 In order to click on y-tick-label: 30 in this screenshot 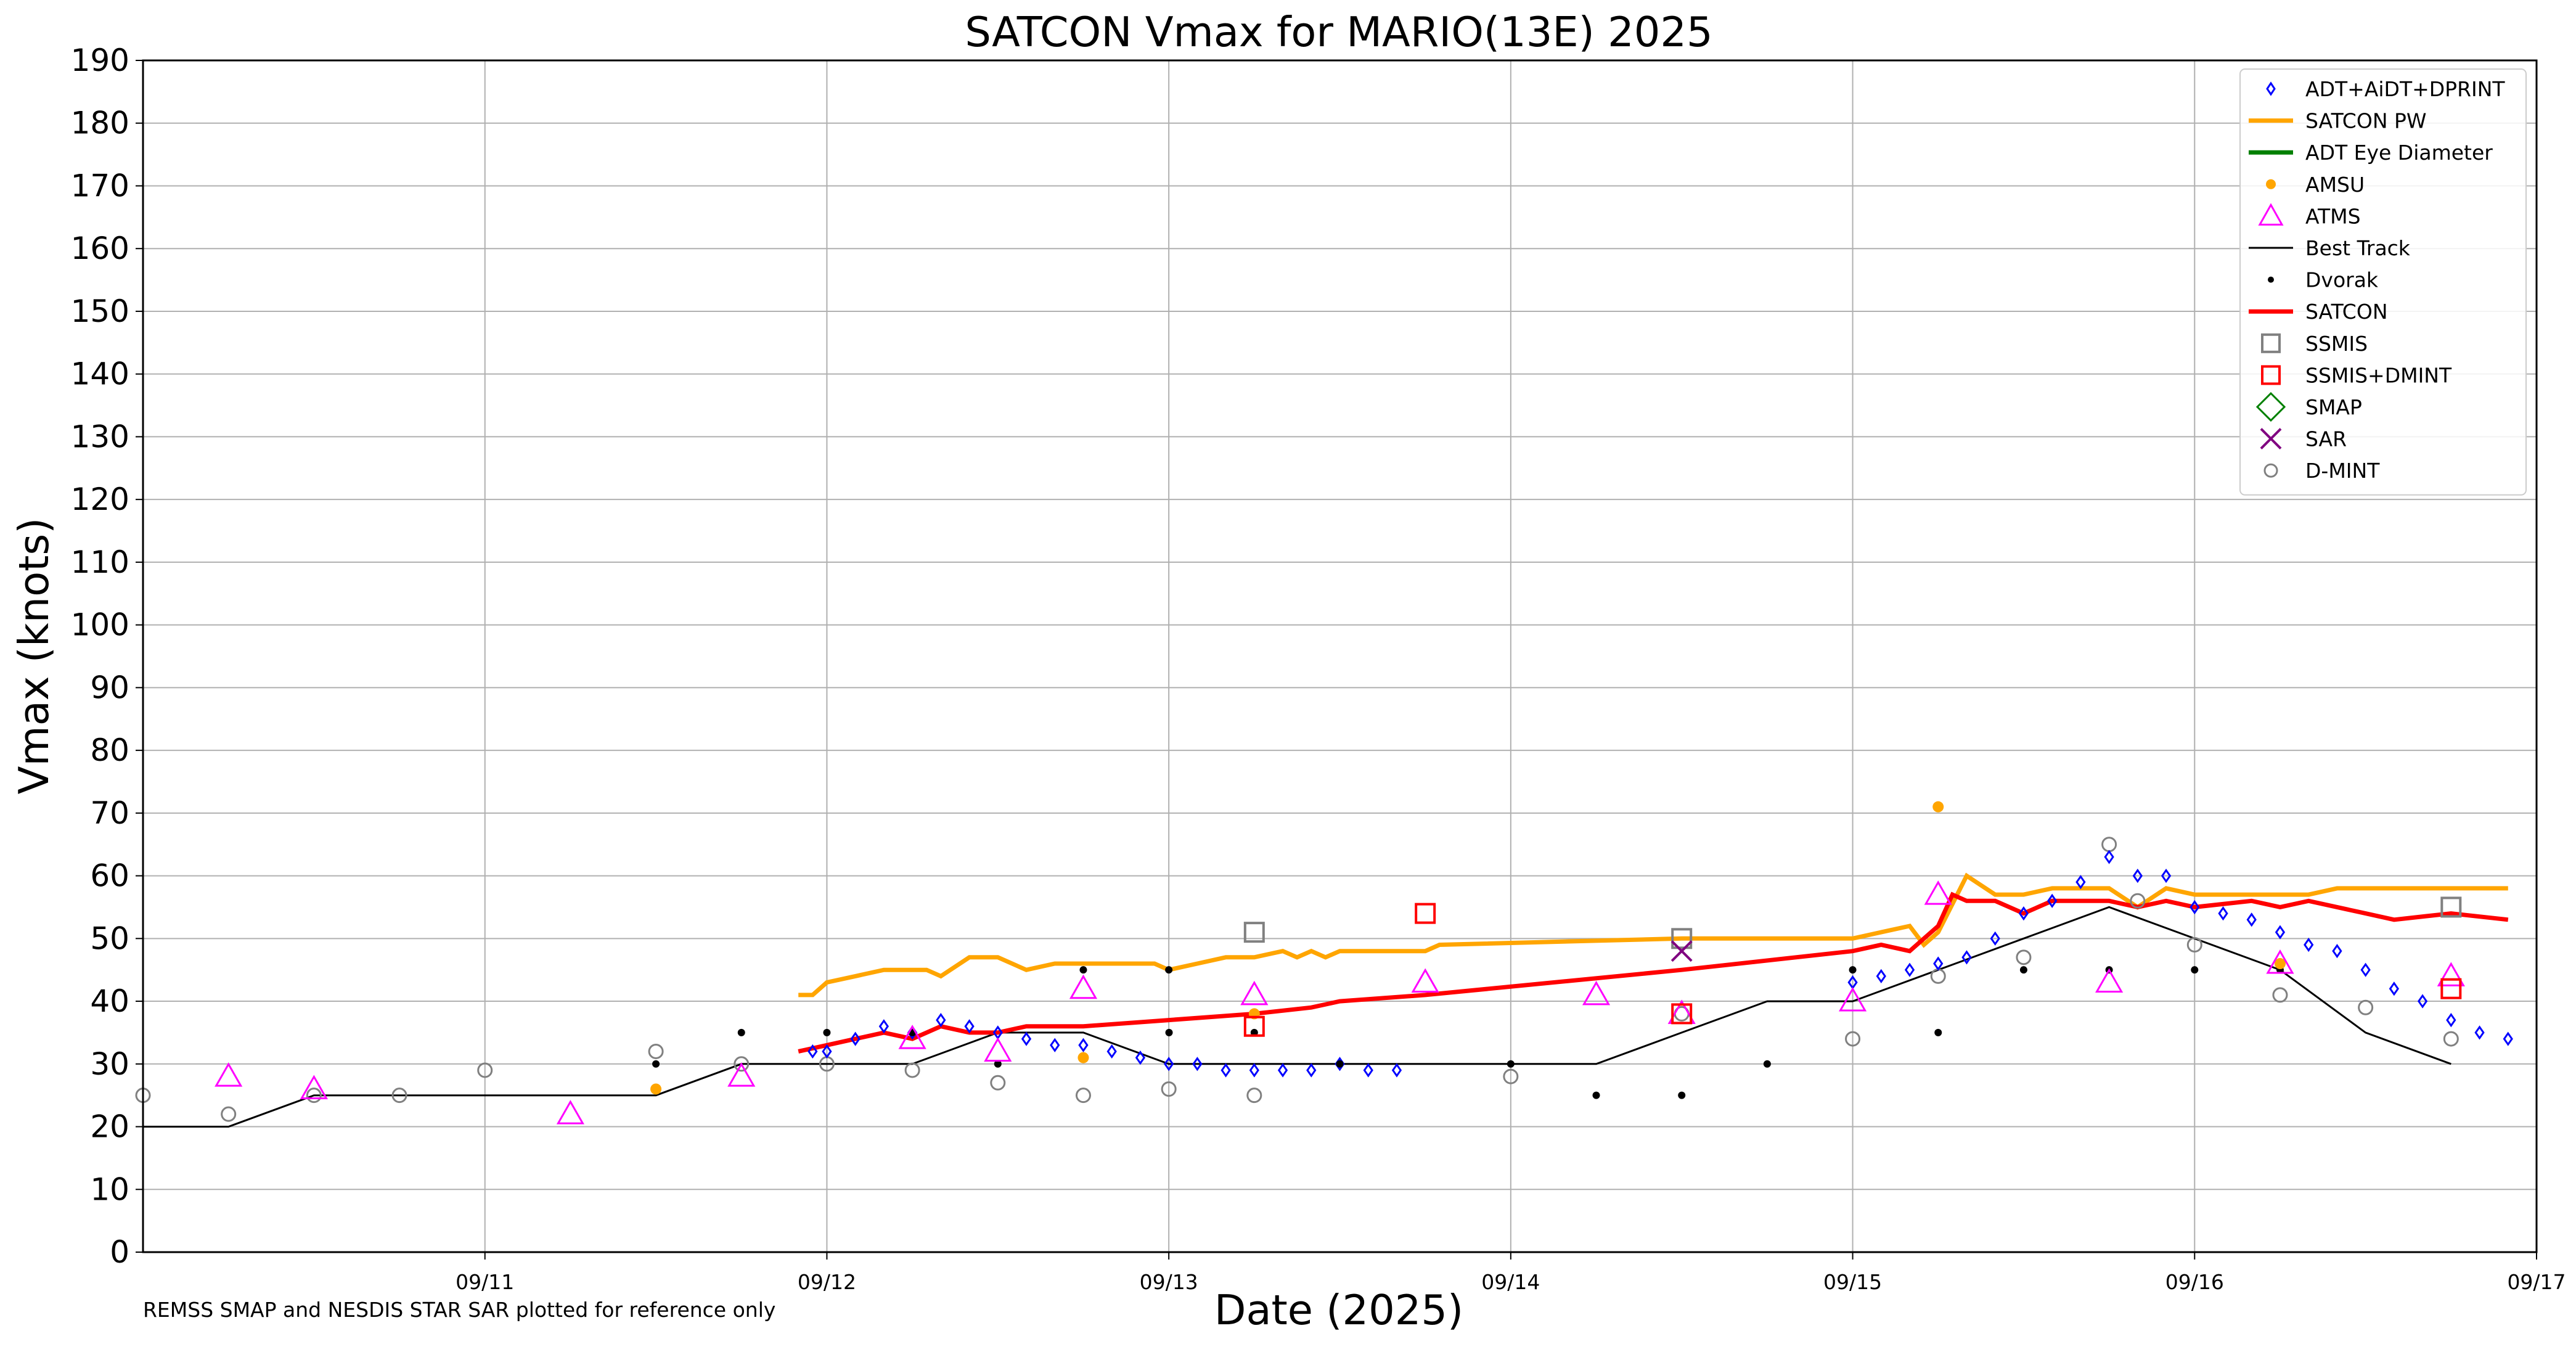, I will do `click(109, 1064)`.